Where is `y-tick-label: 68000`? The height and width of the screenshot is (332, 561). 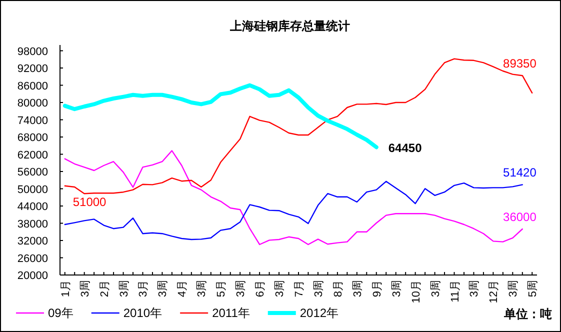 y-tick-label: 68000 is located at coordinates (32, 138).